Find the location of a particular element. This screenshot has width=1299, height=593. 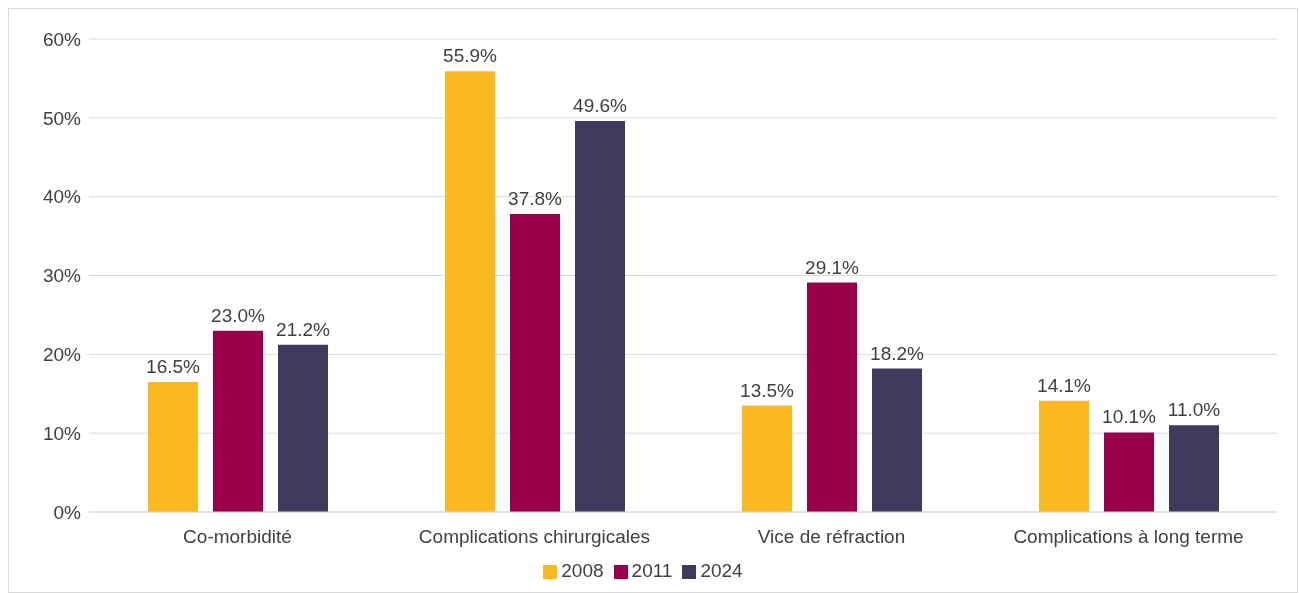

y-tick-label: 50% is located at coordinates (62, 118).